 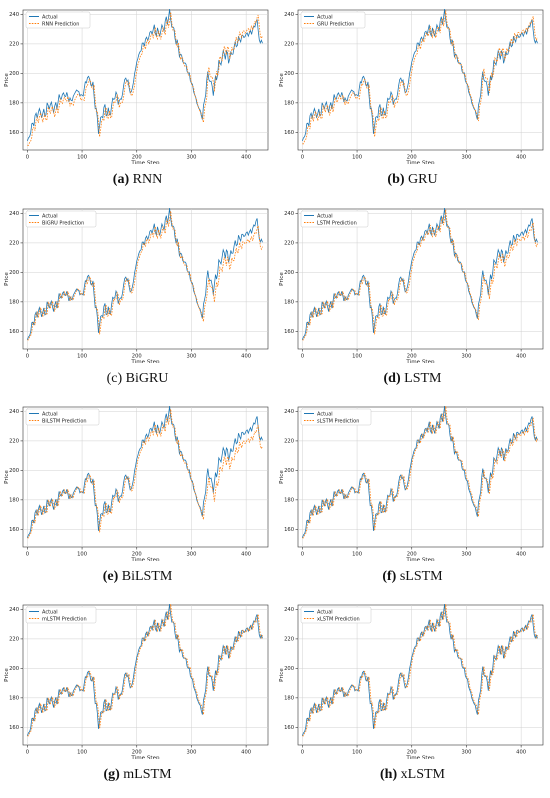 I want to click on panel-caption: (e) BiLSTM, so click(x=137, y=577).